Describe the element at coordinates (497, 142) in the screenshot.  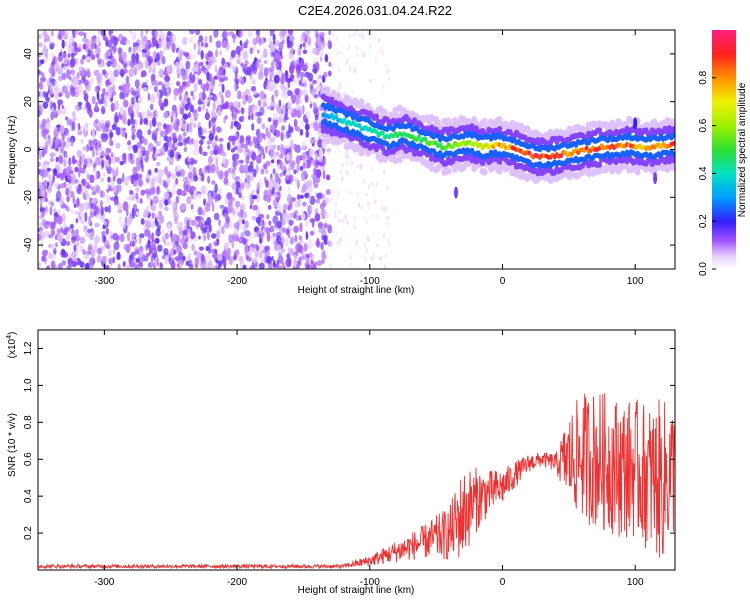
I see `spectrogram-ridge-cells` at that location.